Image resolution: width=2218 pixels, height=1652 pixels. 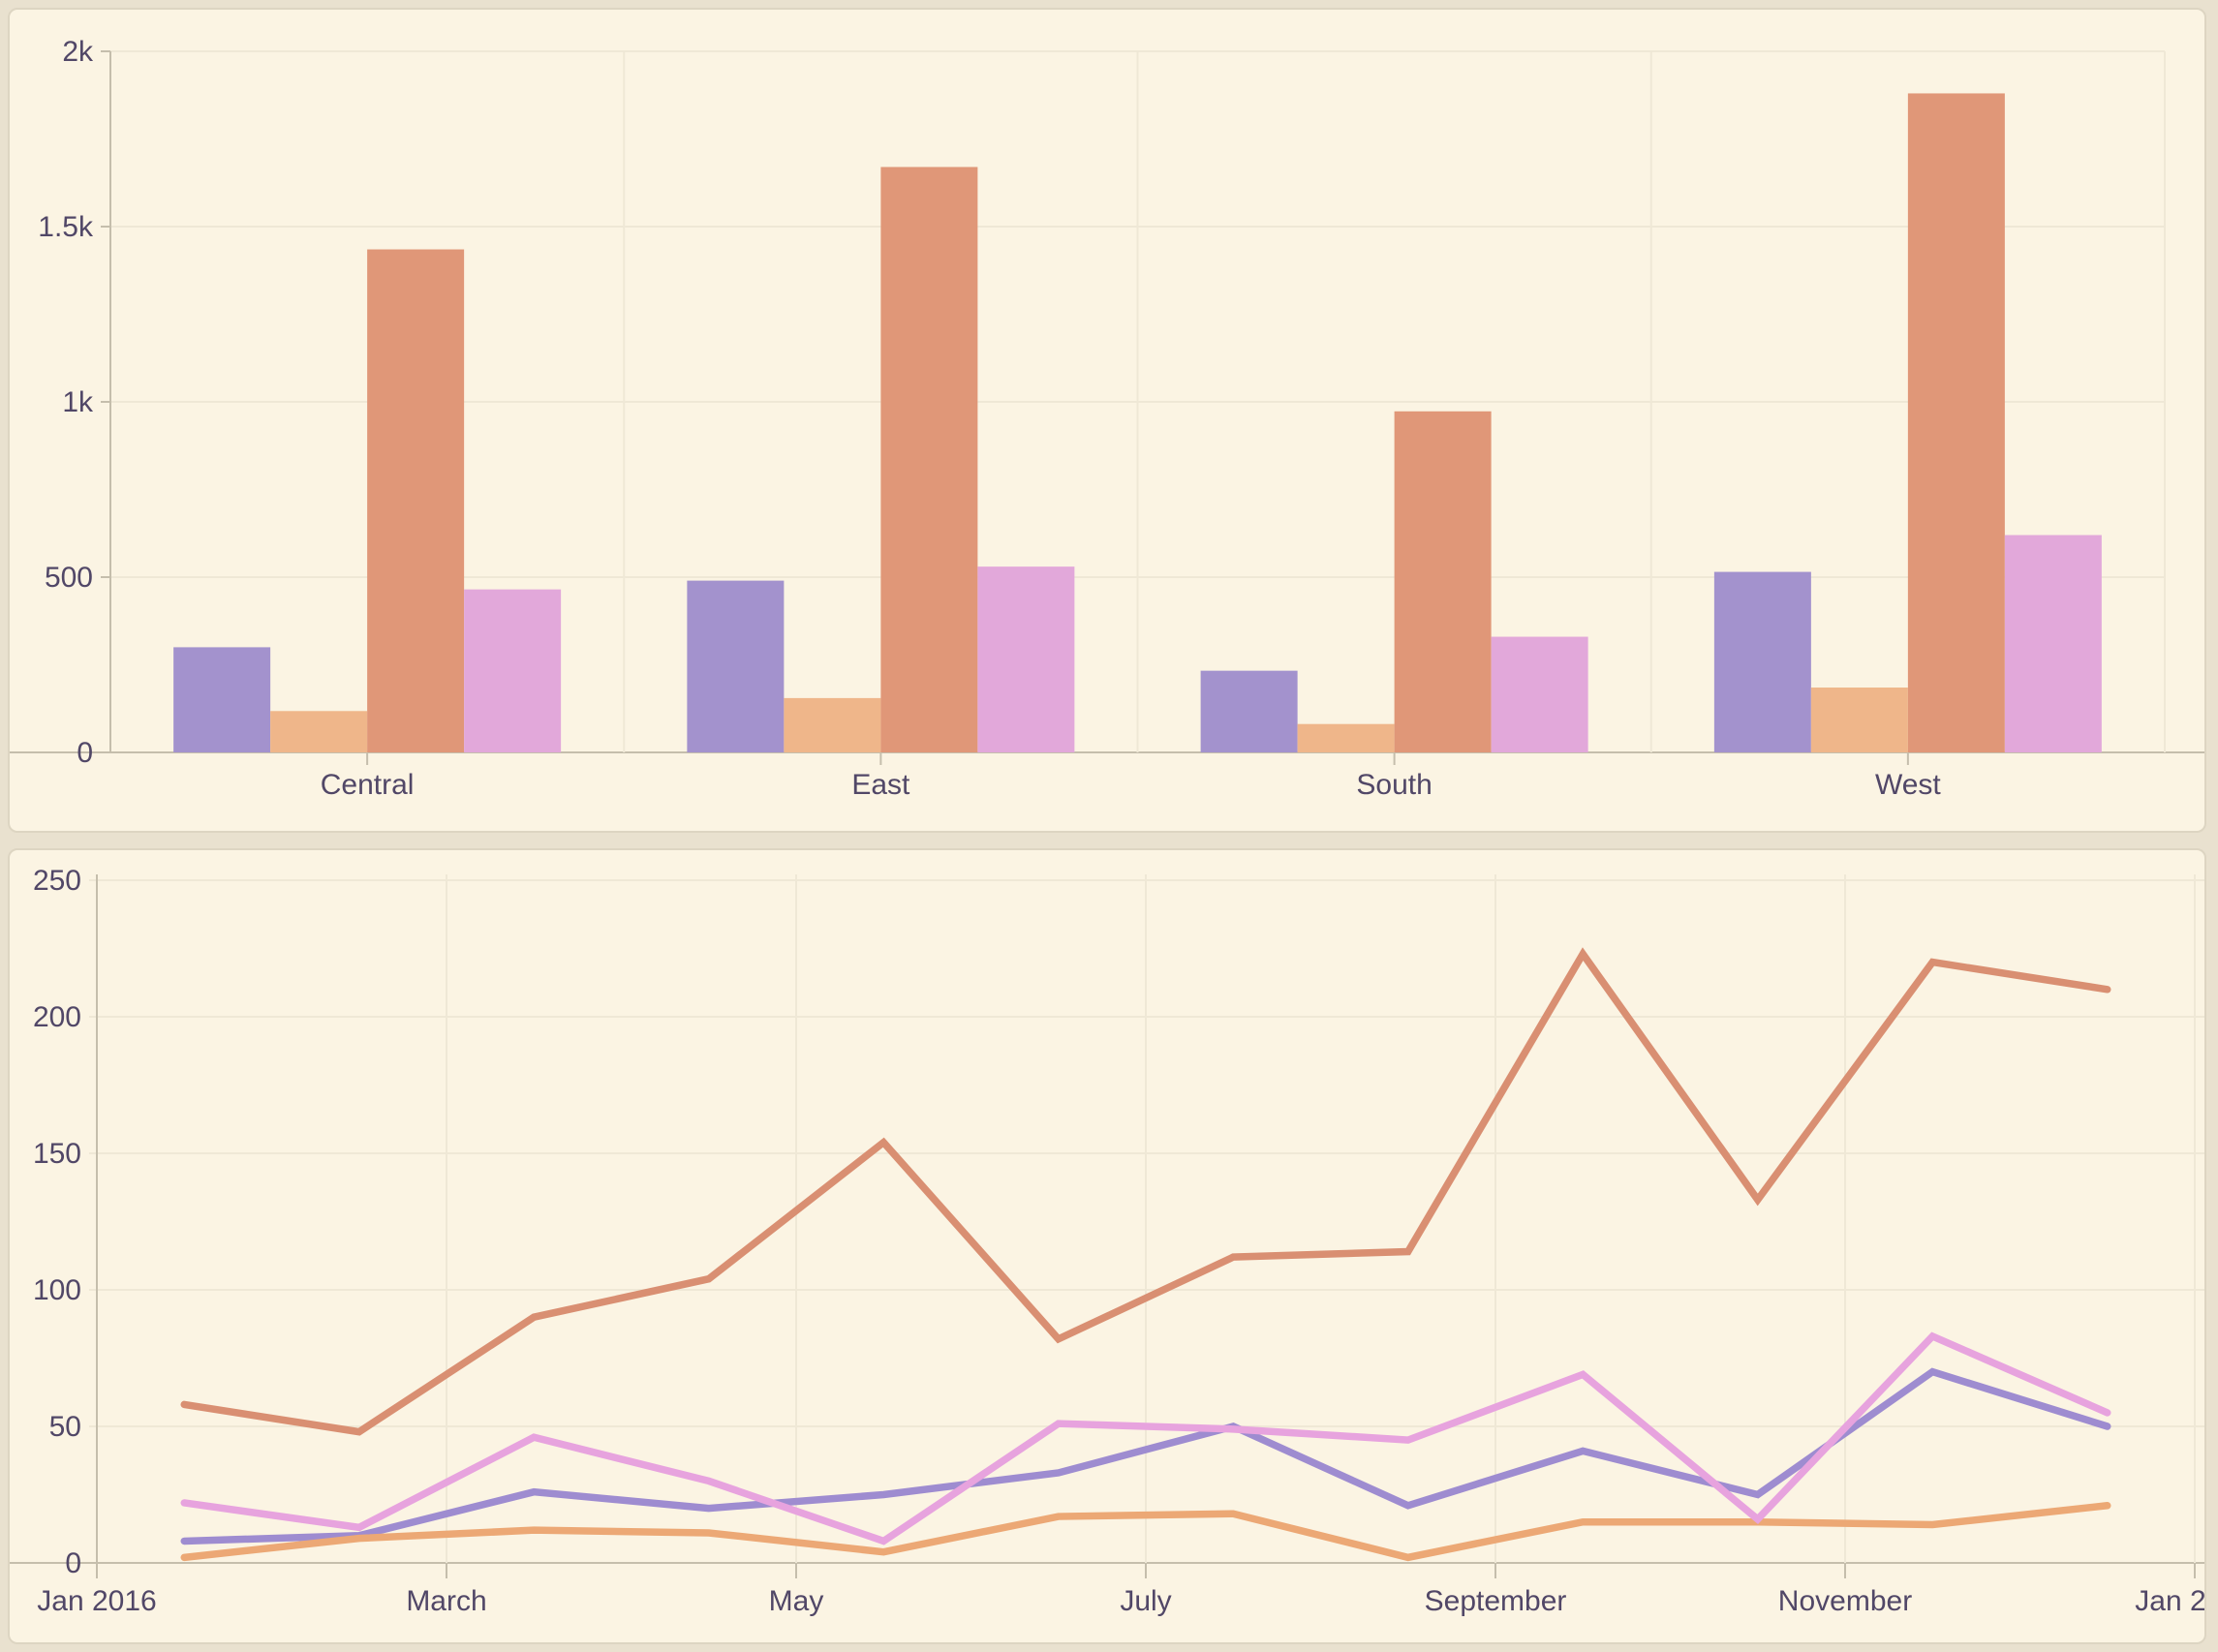 I want to click on line-x-tick-label: November, so click(x=1845, y=1601).